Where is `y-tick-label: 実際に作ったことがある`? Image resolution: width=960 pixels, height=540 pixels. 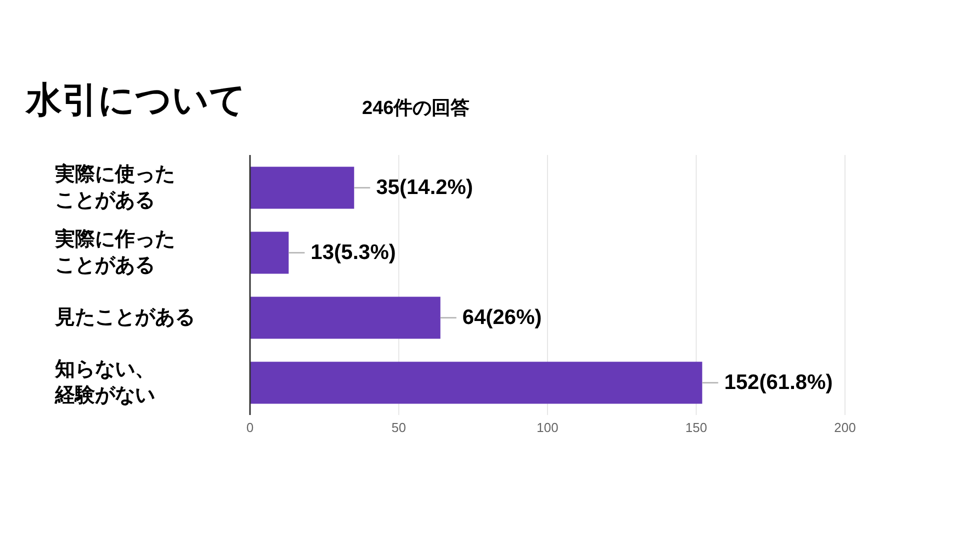 y-tick-label: 実際に作ったことがある is located at coordinates (114, 252).